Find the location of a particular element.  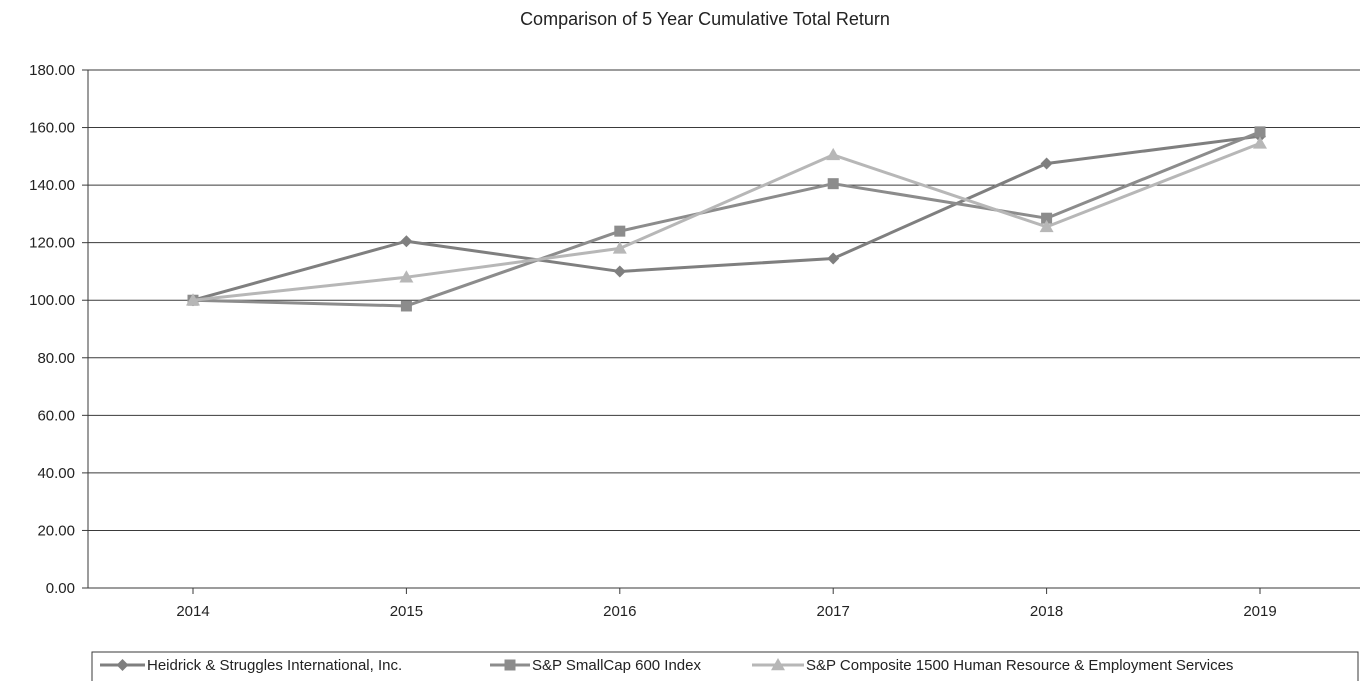

legend-item-heidrick-struggles-international-inc: Heidrick & Struggles International, Inc. is located at coordinates (251, 665).